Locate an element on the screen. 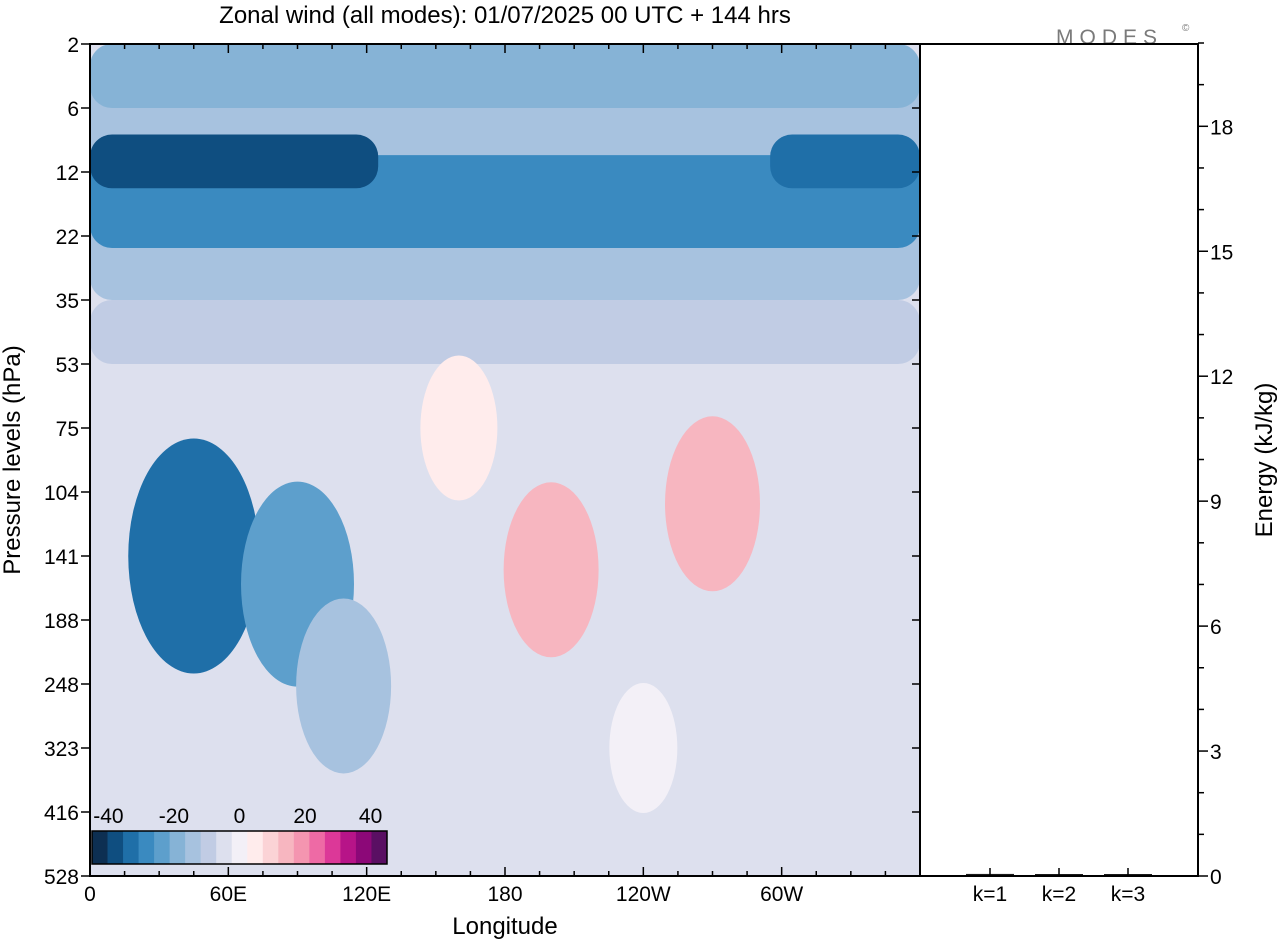  y-tick-label: 248 is located at coordinates (61, 685).